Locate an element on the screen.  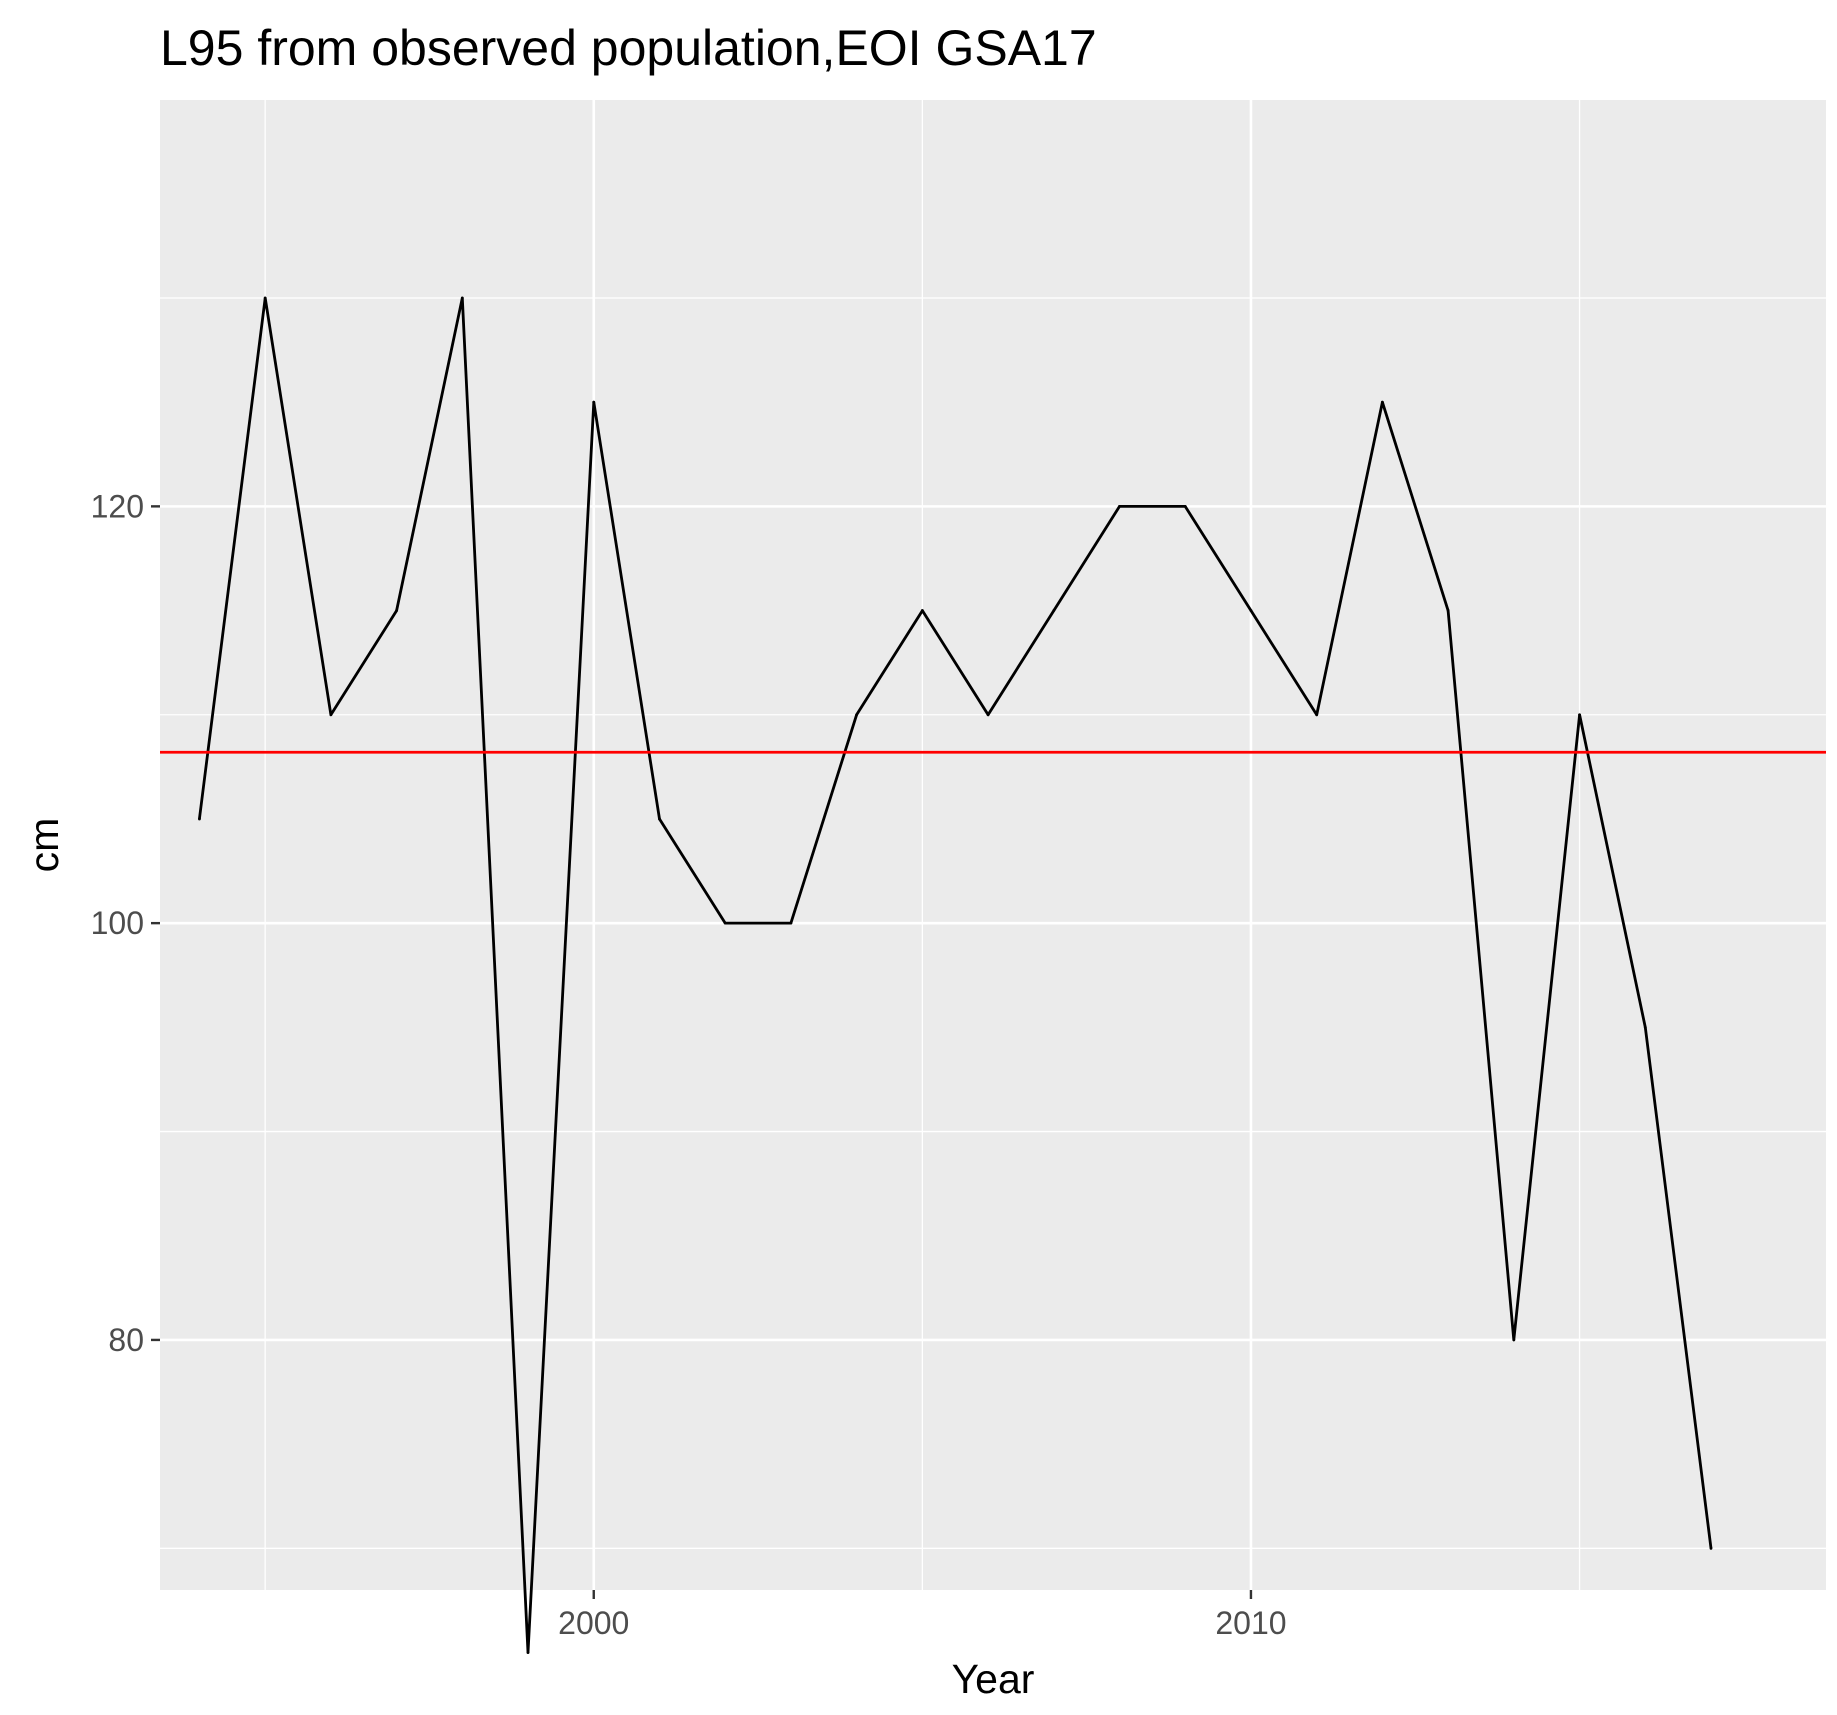
y-axis-title: cm is located at coordinates (44, 845).